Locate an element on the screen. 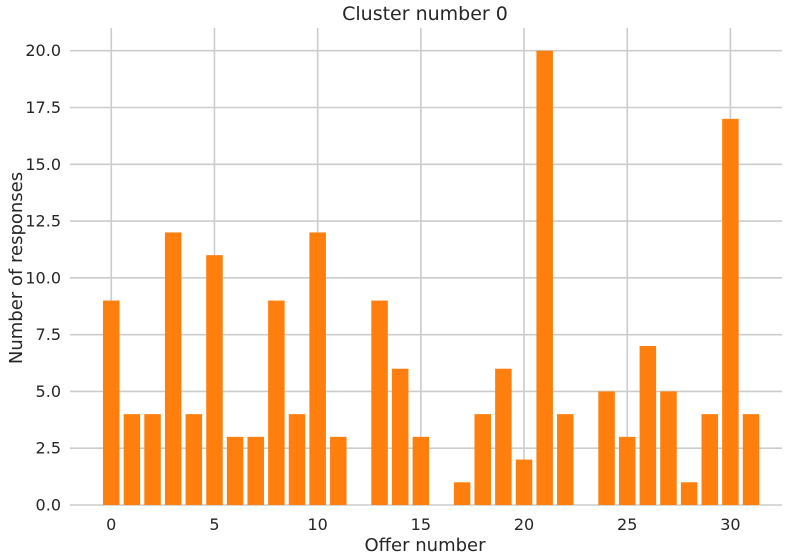  x-tick-label: 5 is located at coordinates (214, 524).